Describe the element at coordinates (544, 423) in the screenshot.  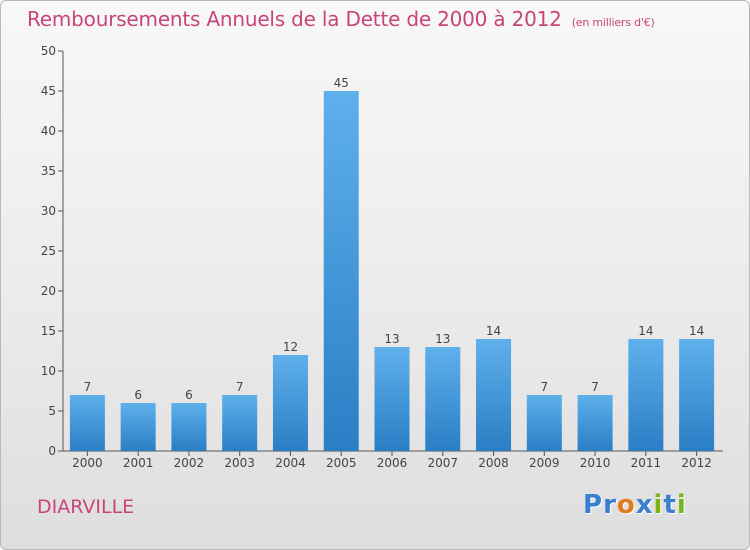
I see `bar-2009` at that location.